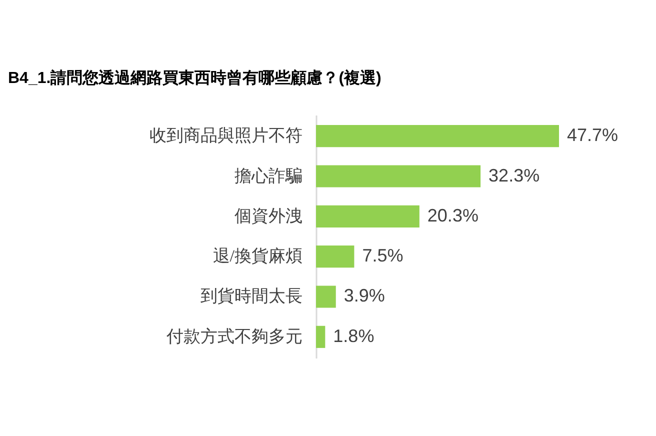  What do you see at coordinates (592, 135) in the screenshot?
I see `data-label: 47.7%` at bounding box center [592, 135].